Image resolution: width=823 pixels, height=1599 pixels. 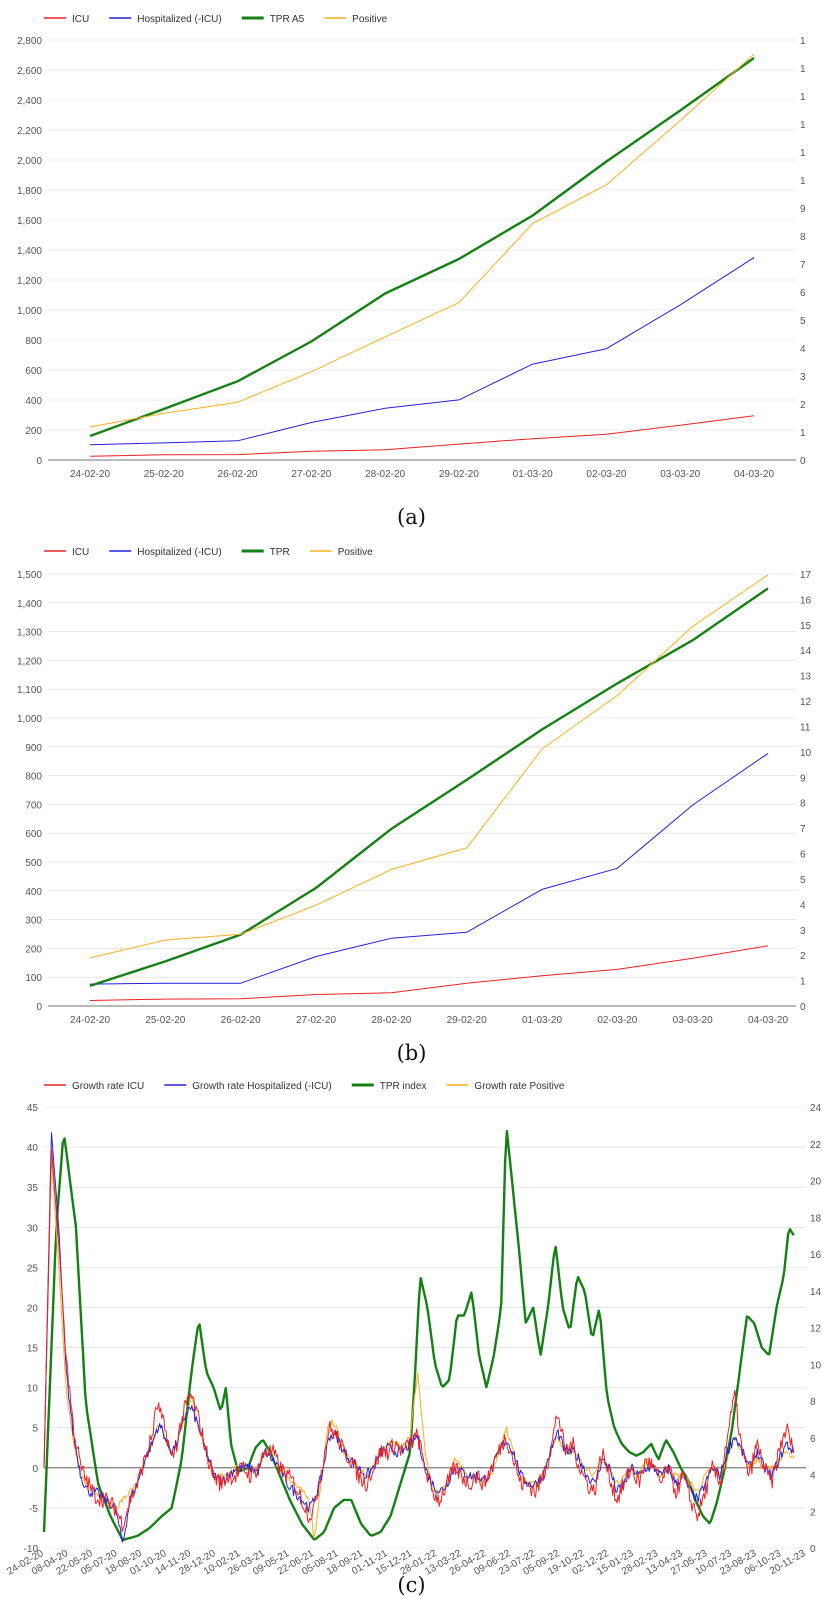 What do you see at coordinates (385, 474) in the screenshot?
I see `chart-a-x-tick-label: 28-02-20` at bounding box center [385, 474].